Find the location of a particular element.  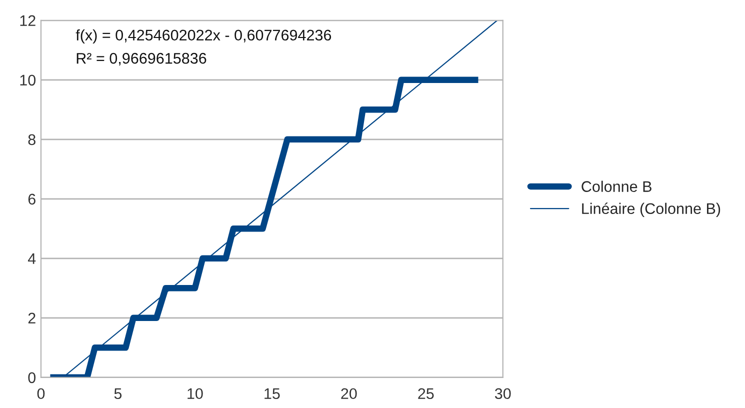

x-tick-label: 30 is located at coordinates (502, 394).